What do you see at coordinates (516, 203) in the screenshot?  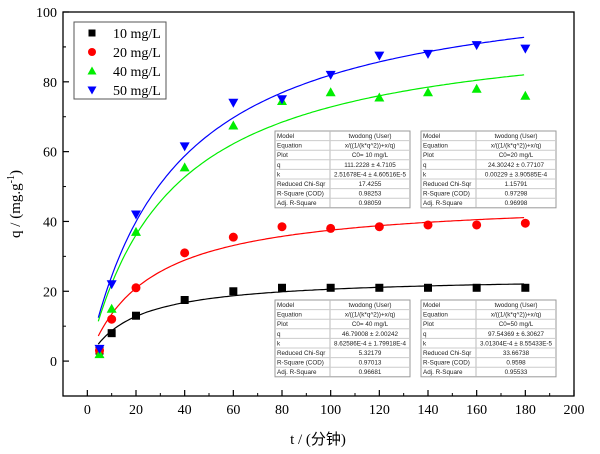 I see `table-value: 0.96998` at bounding box center [516, 203].